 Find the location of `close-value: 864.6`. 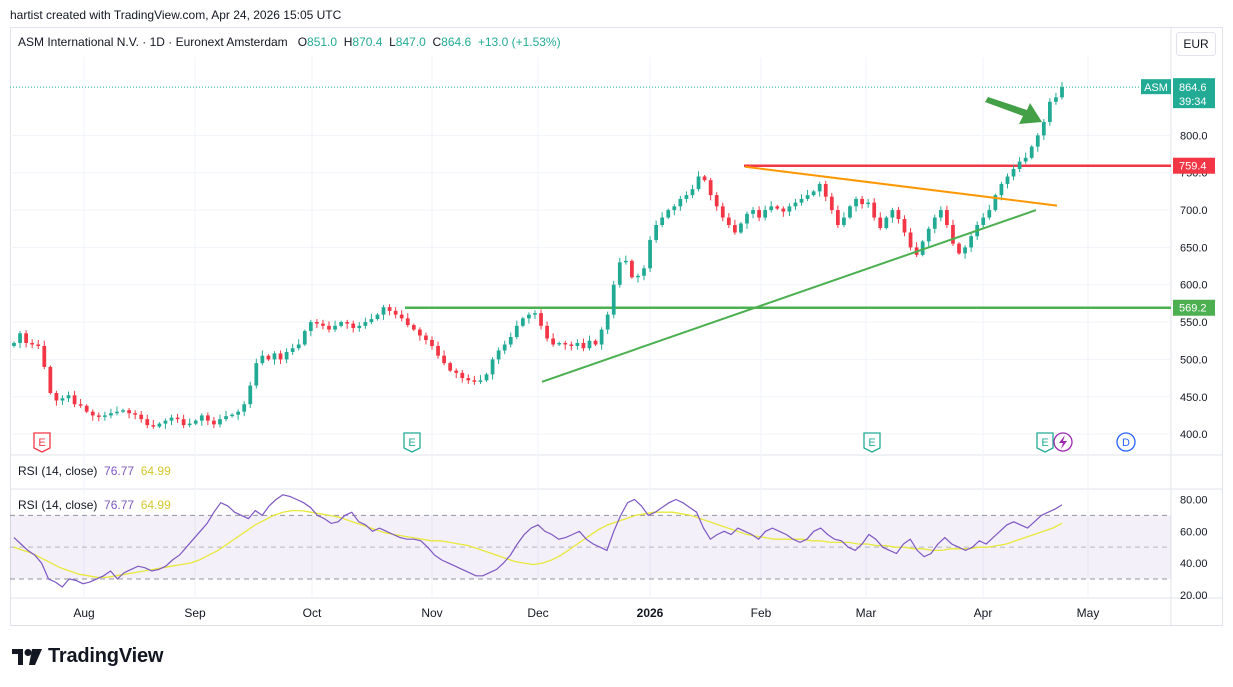

close-value: 864.6 is located at coordinates (456, 42).